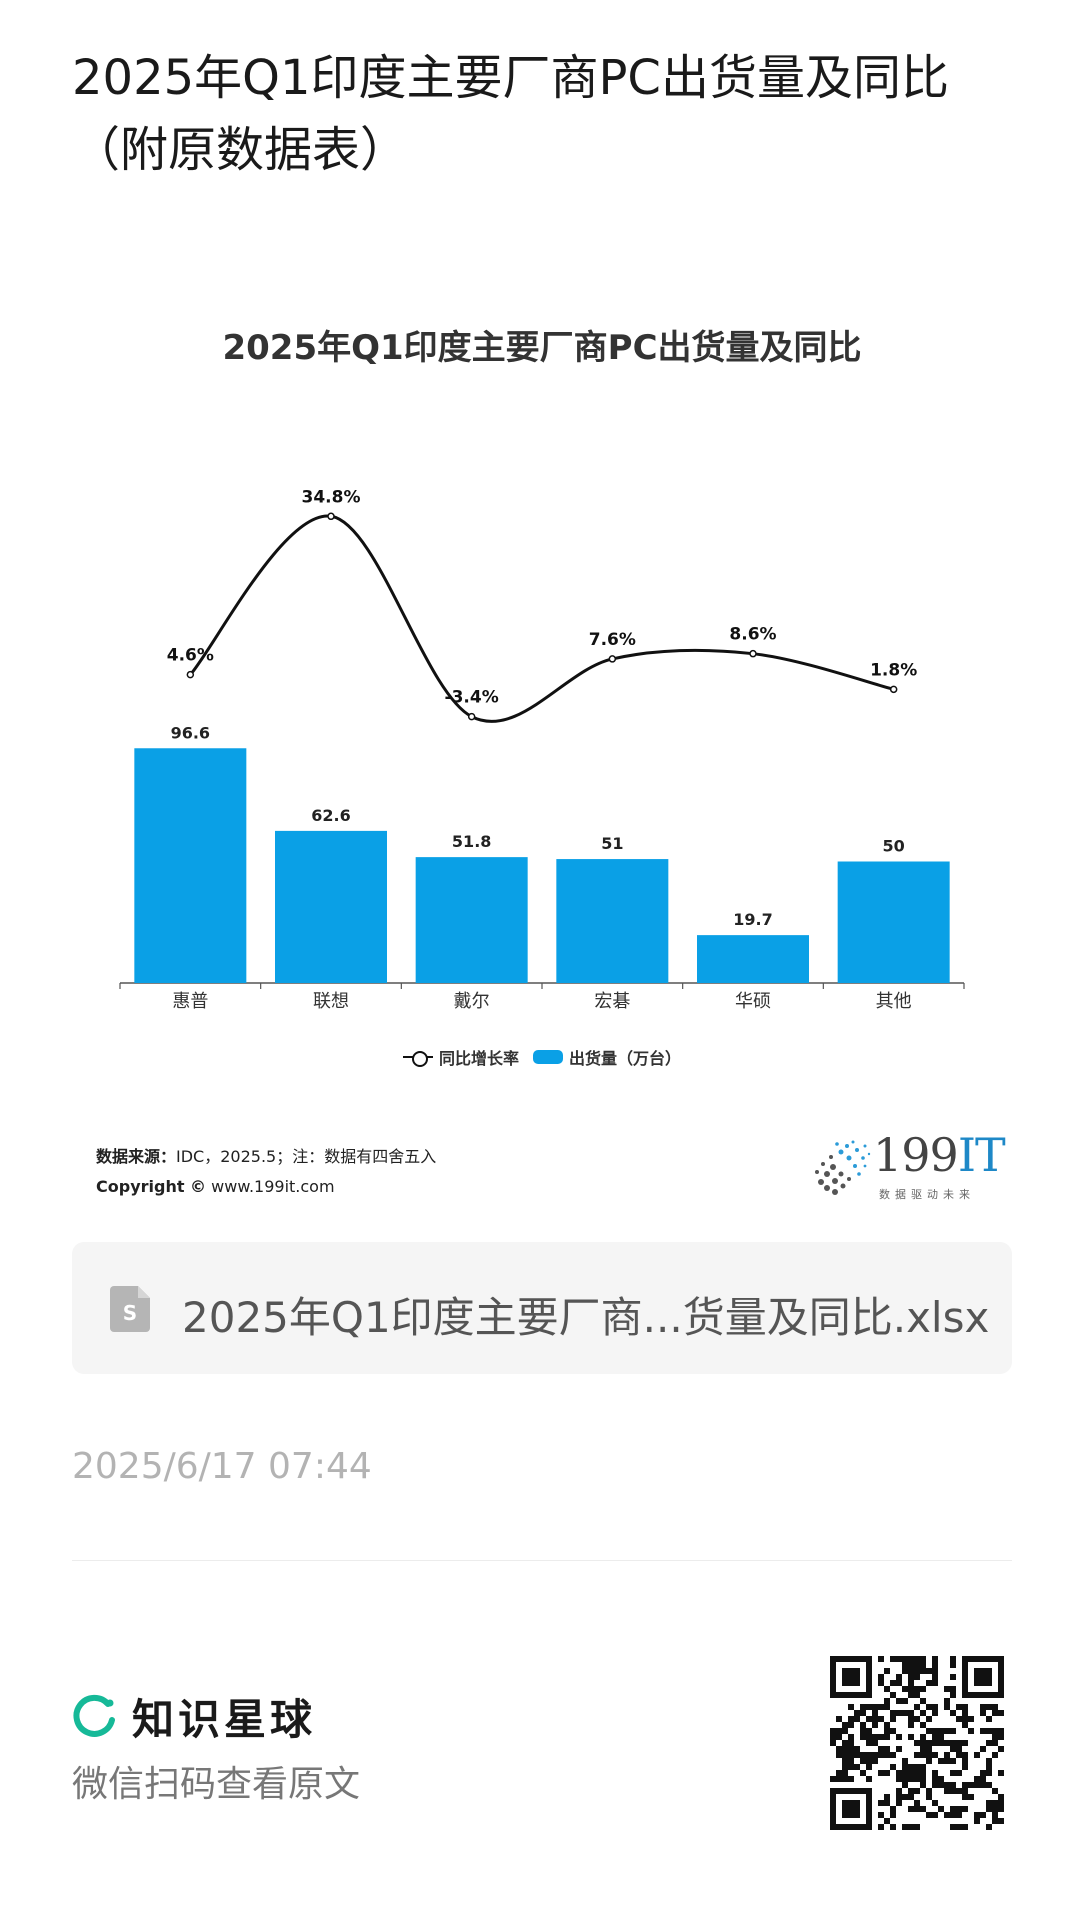  What do you see at coordinates (542, 1560) in the screenshot?
I see `divider` at bounding box center [542, 1560].